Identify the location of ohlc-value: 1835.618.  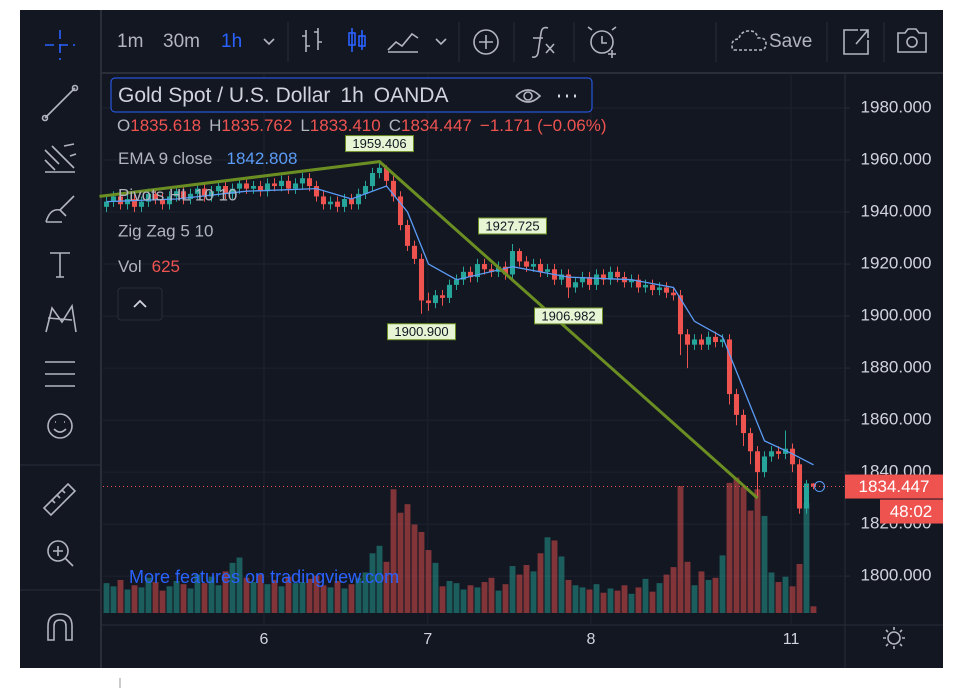
(165, 125).